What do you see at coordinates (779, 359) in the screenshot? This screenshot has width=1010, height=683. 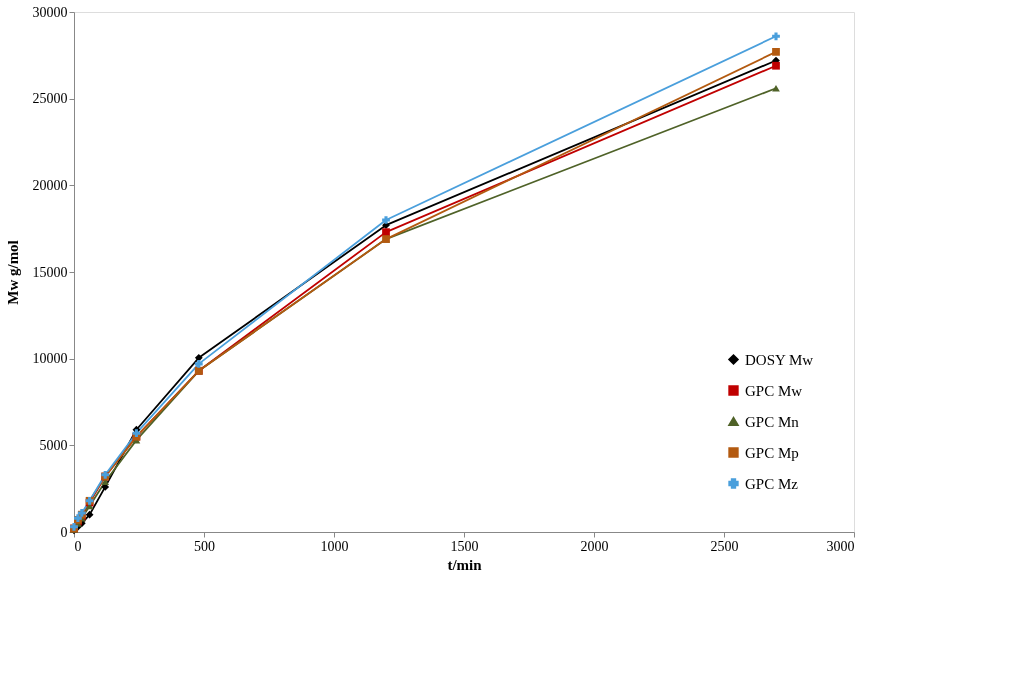 I see `legend-label: DOSY Mw` at bounding box center [779, 359].